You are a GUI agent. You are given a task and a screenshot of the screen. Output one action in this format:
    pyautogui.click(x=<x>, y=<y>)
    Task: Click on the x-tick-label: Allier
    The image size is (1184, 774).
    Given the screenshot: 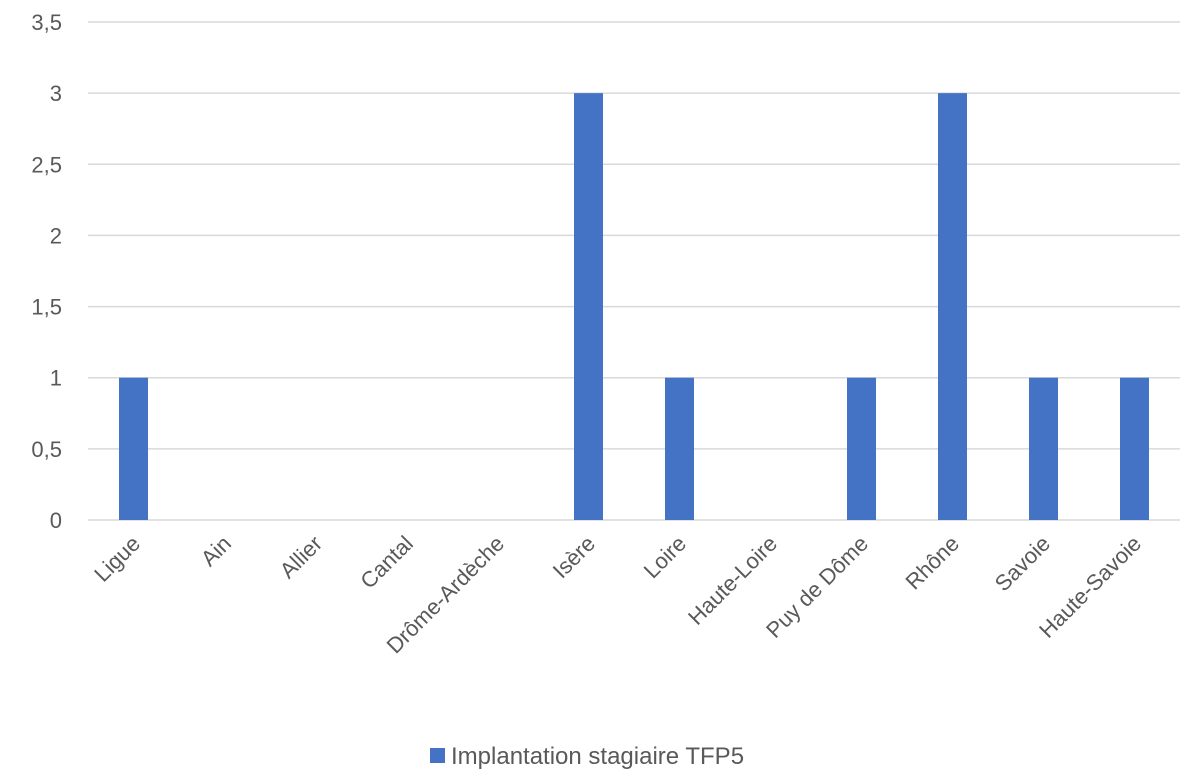 What is the action you would take?
    pyautogui.click(x=301, y=557)
    